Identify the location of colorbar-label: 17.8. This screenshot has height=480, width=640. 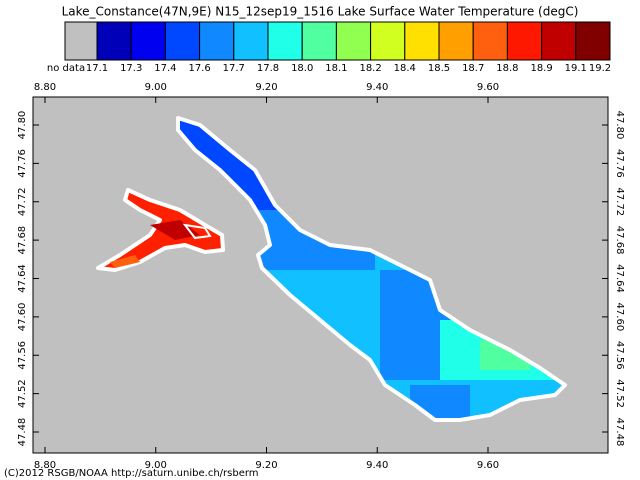
(268, 68).